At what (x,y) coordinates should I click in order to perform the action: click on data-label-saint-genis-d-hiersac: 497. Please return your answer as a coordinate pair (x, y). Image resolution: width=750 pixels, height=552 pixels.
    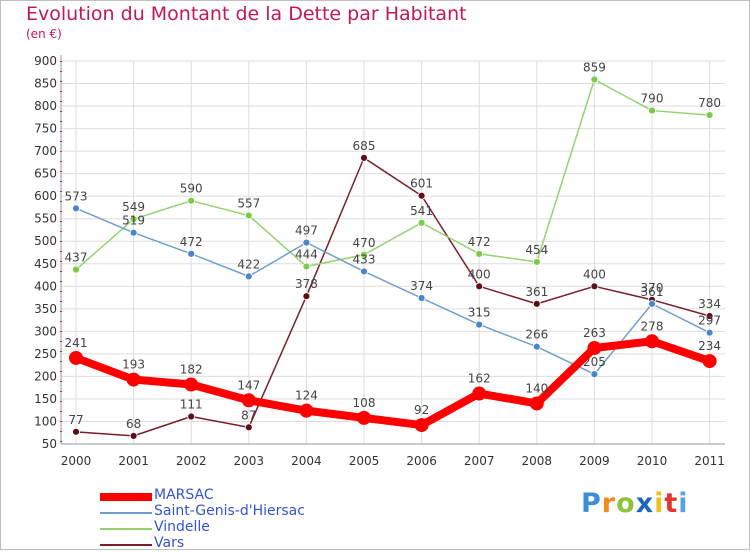
    Looking at the image, I should click on (306, 231).